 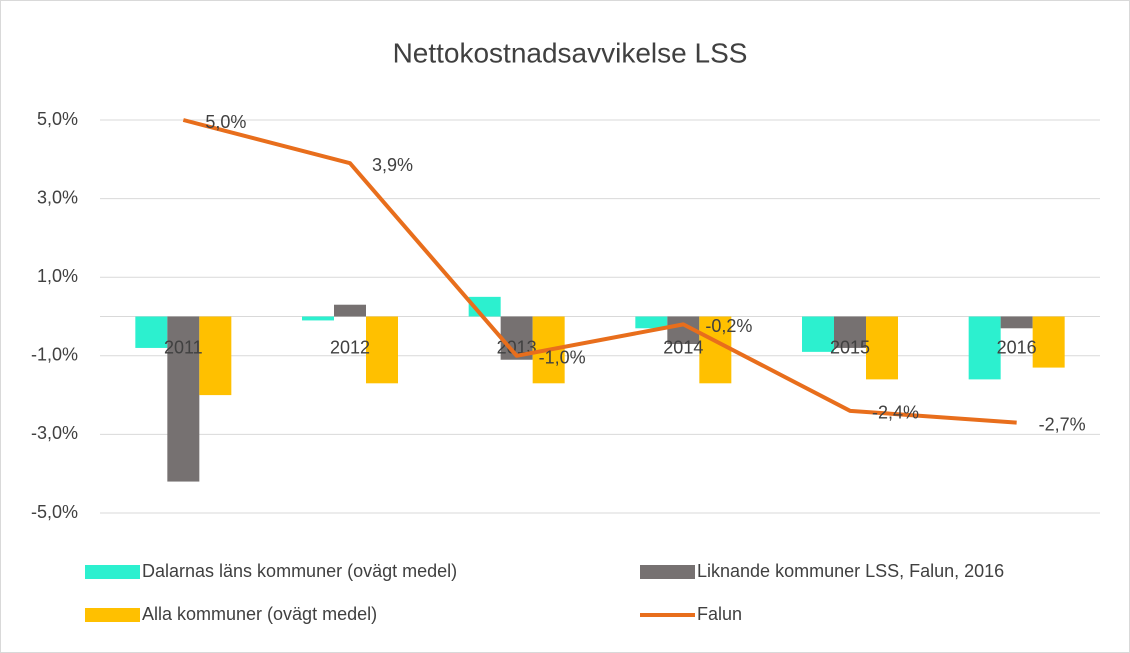 What do you see at coordinates (1062, 424) in the screenshot?
I see `data-label: -2,7%` at bounding box center [1062, 424].